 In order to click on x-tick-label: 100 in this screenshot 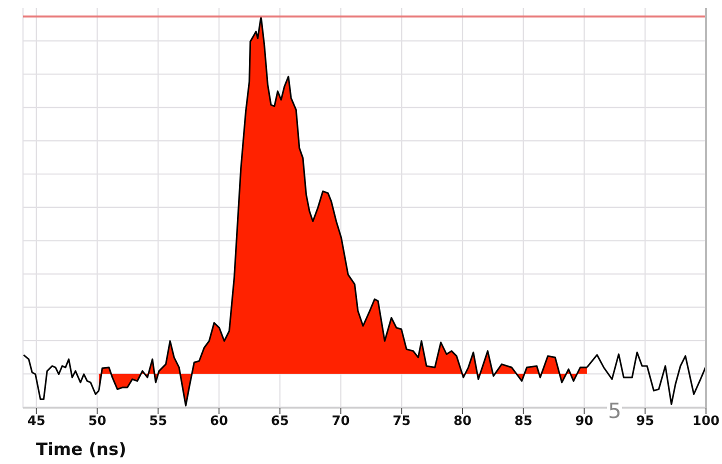, I will do `click(706, 422)`.